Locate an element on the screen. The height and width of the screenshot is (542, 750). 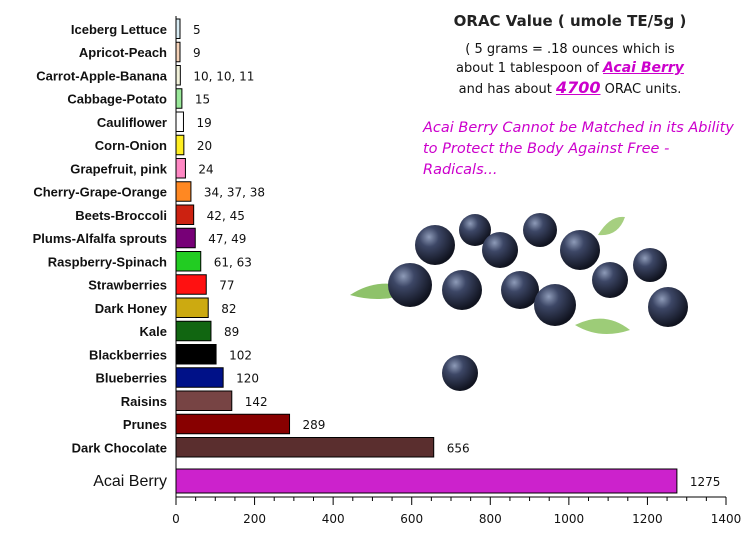
category-label: Acai Berry is located at coordinates (130, 481).